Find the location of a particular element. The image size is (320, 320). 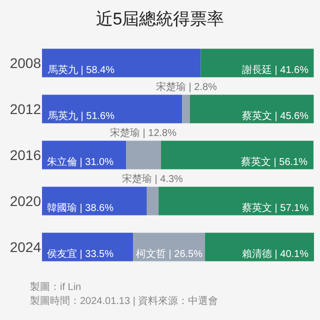

data-label: 侯友宜 | 33.5% is located at coordinates (80, 254).